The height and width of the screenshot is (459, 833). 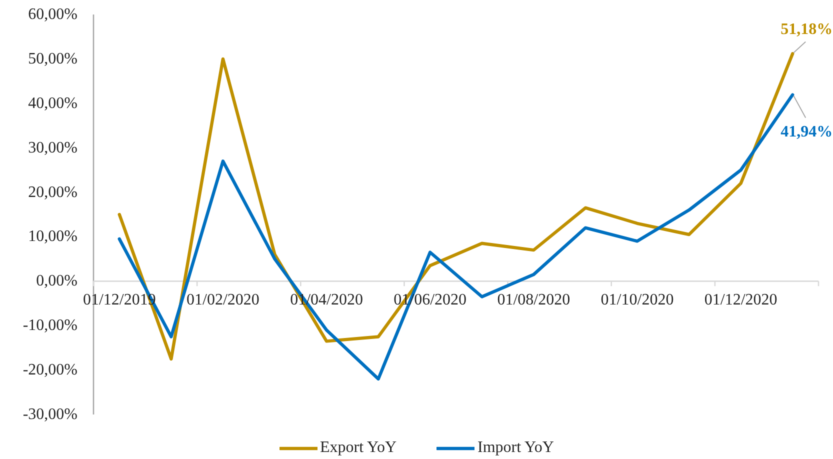 I want to click on x-tick-label: 01/10/2020, so click(x=637, y=300).